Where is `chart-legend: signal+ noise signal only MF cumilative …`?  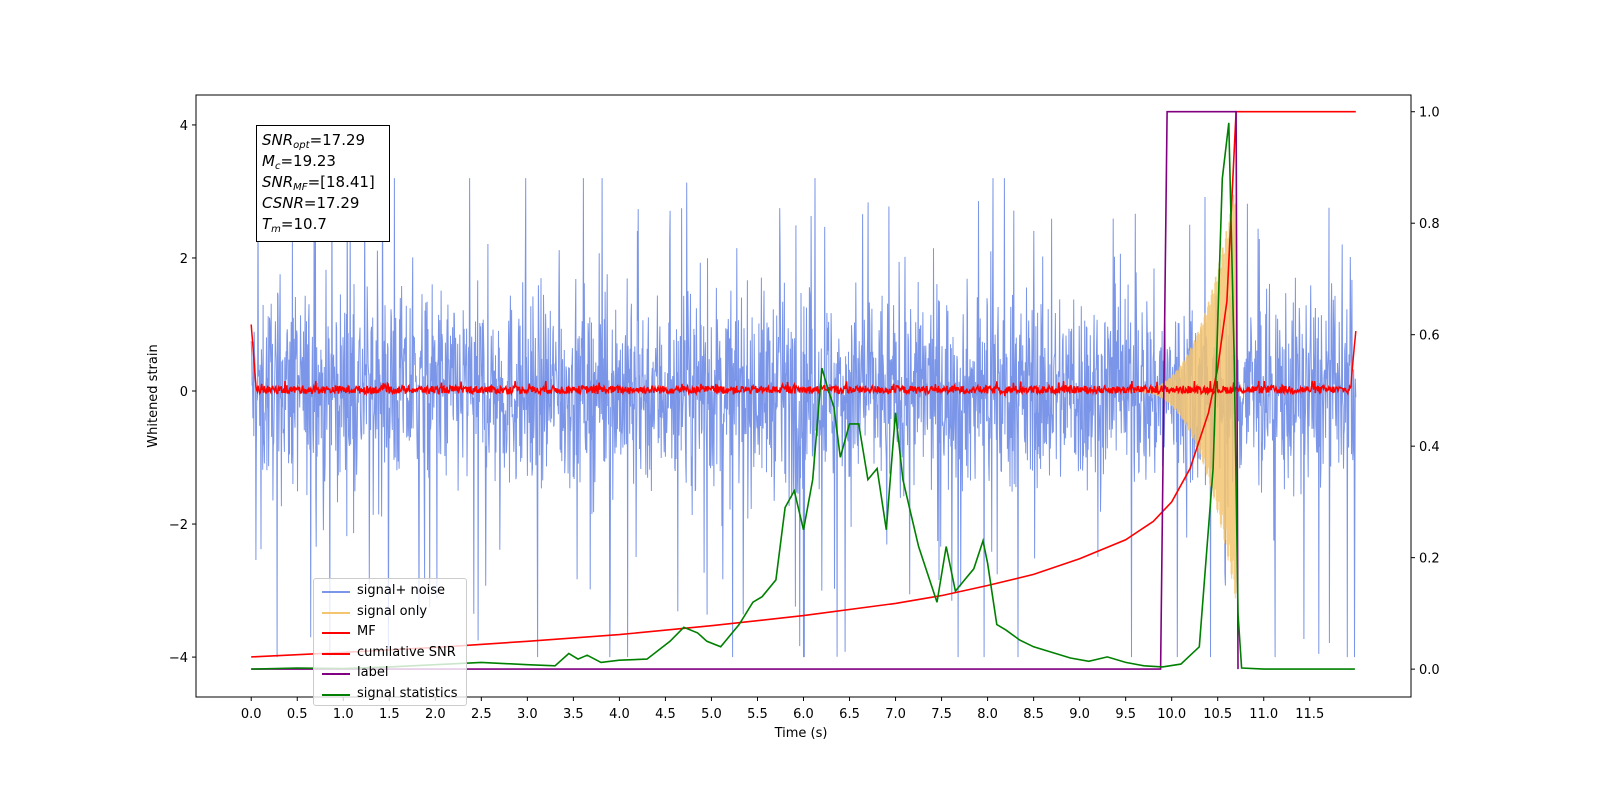
chart-legend: signal+ noise signal only MF cumilative … is located at coordinates (390, 642).